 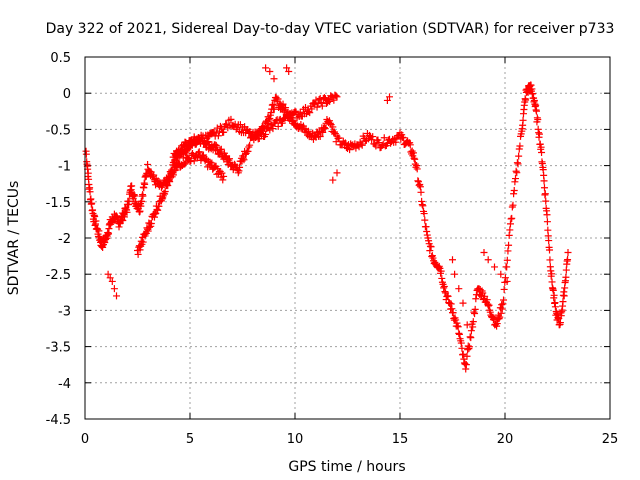 What do you see at coordinates (64, 384) in the screenshot?
I see `y-tick-label: -4` at bounding box center [64, 384].